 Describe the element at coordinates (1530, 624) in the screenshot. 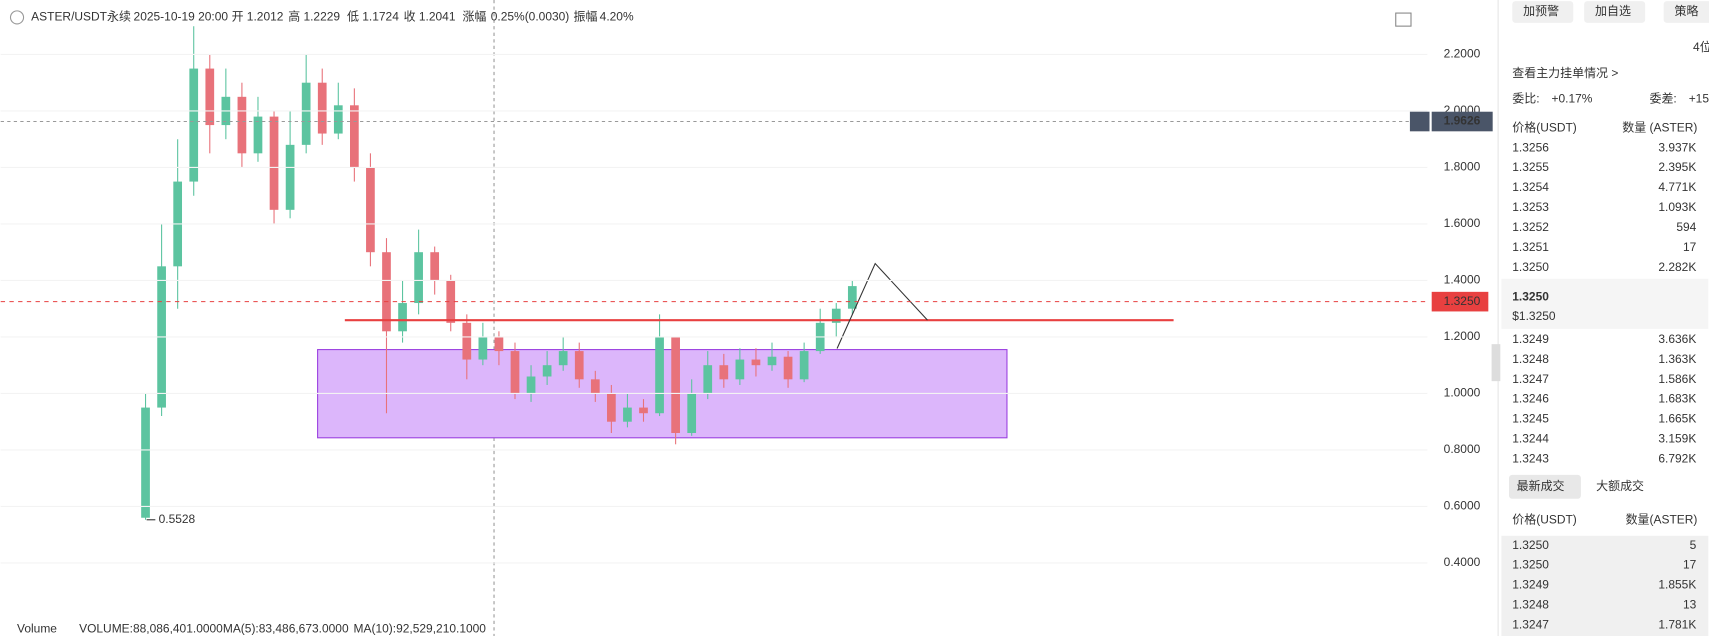

I see `trade-price: 1.3247` at that location.